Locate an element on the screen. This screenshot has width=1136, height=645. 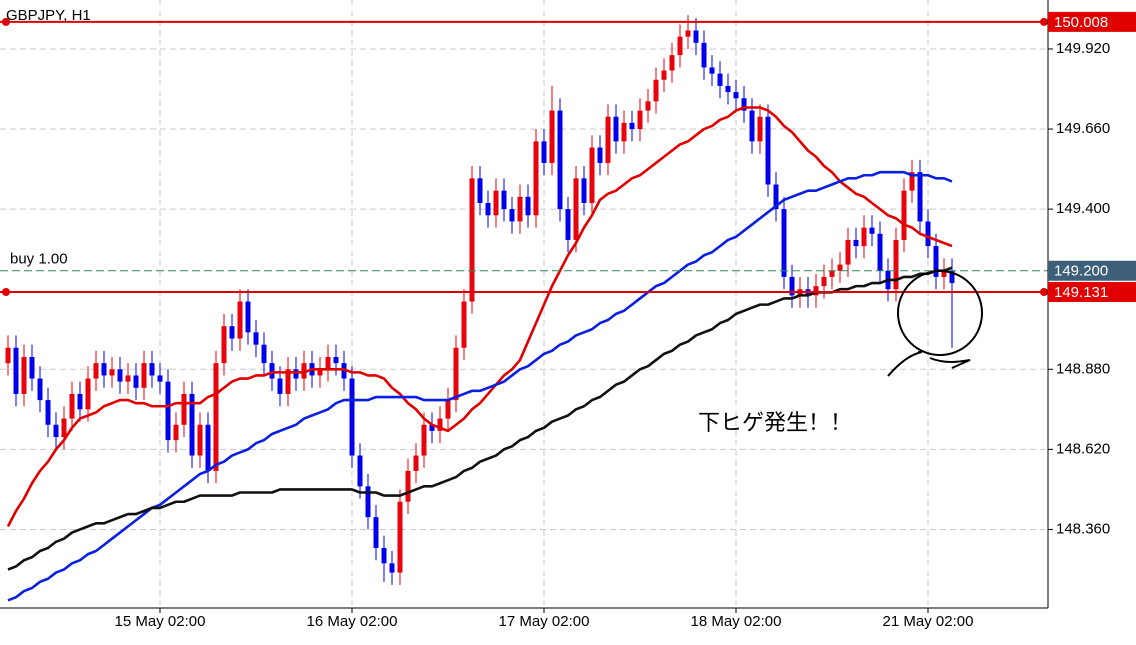
order-label: buy 1.00 is located at coordinates (39, 259).